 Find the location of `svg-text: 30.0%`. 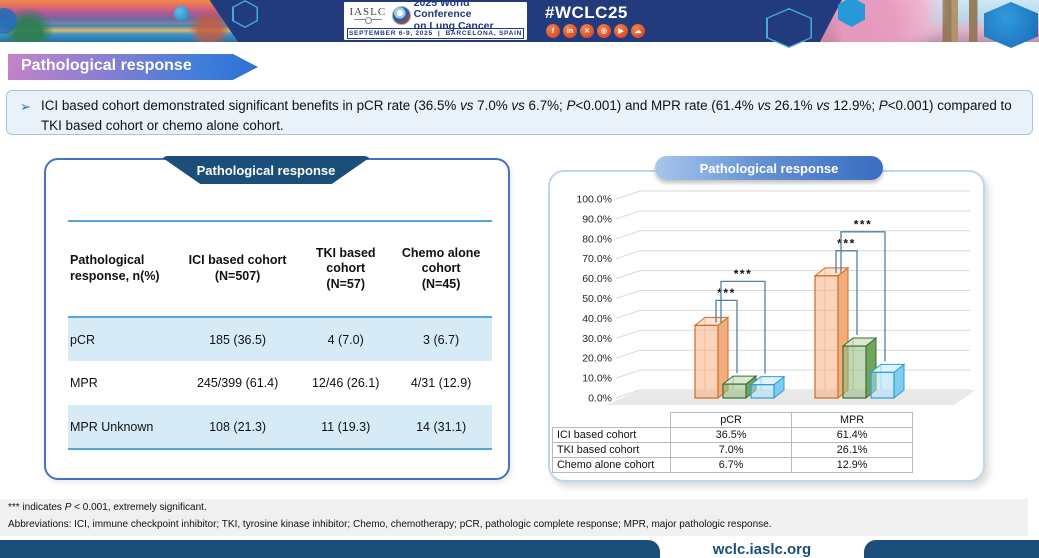

svg-text: 30.0% is located at coordinates (597, 339).